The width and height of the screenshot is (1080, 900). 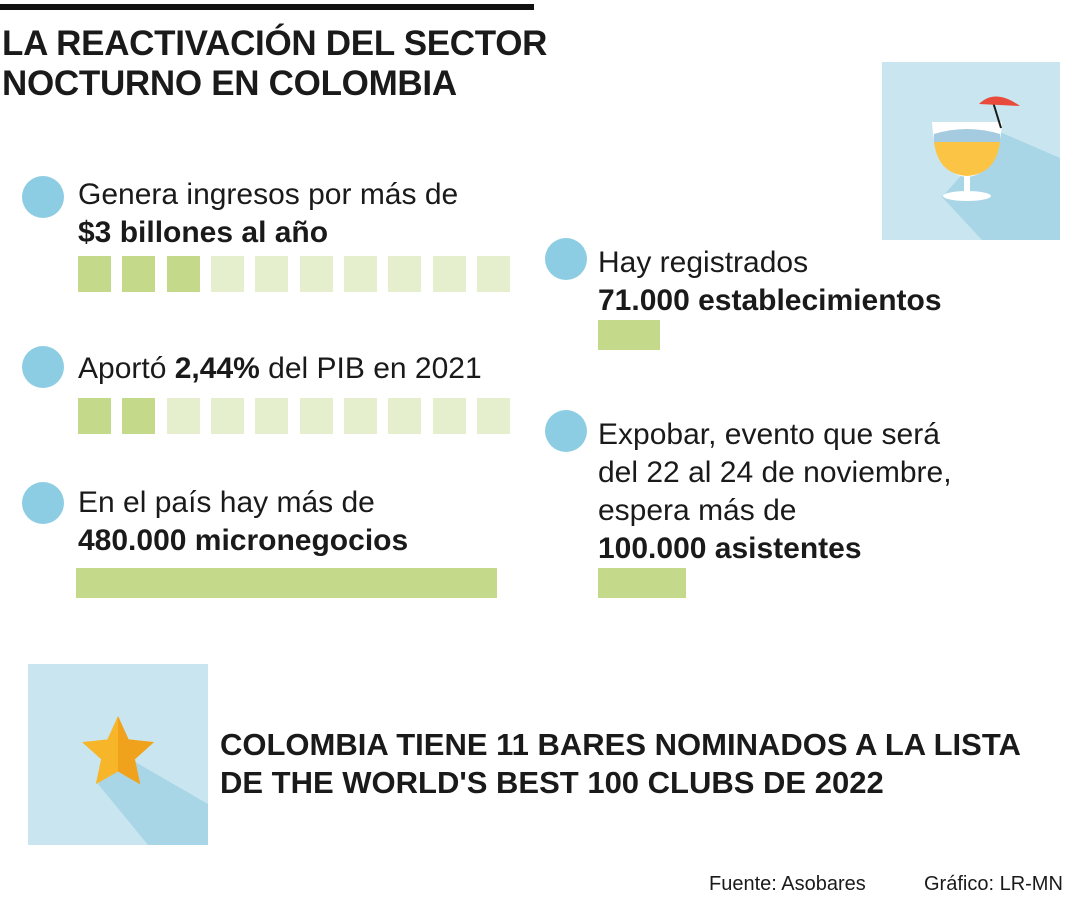 I want to click on stat-gdp-prefix: Aportó, so click(x=126, y=368).